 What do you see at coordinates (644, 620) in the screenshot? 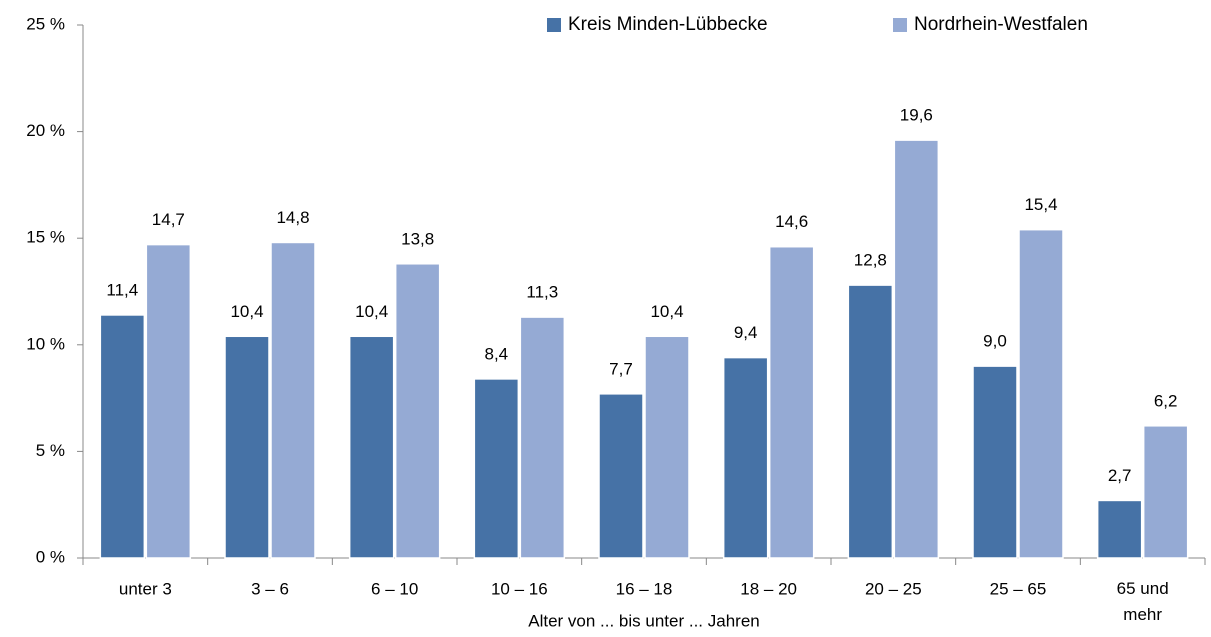
I see `x-axis-label: Alter von ... bis unter ... Jahren` at bounding box center [644, 620].